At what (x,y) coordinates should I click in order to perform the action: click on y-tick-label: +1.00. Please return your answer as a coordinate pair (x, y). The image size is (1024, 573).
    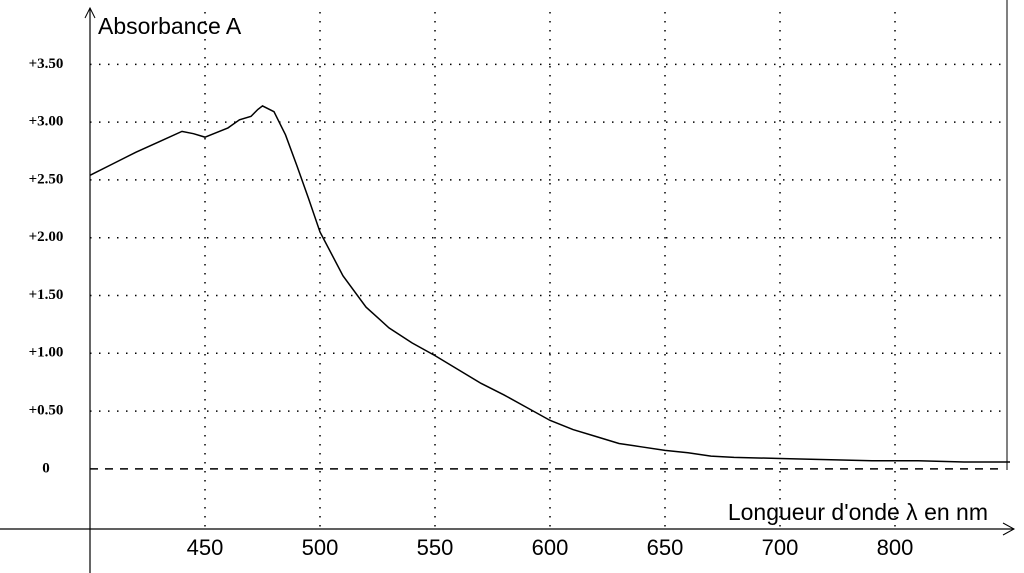
    Looking at the image, I should click on (46, 353).